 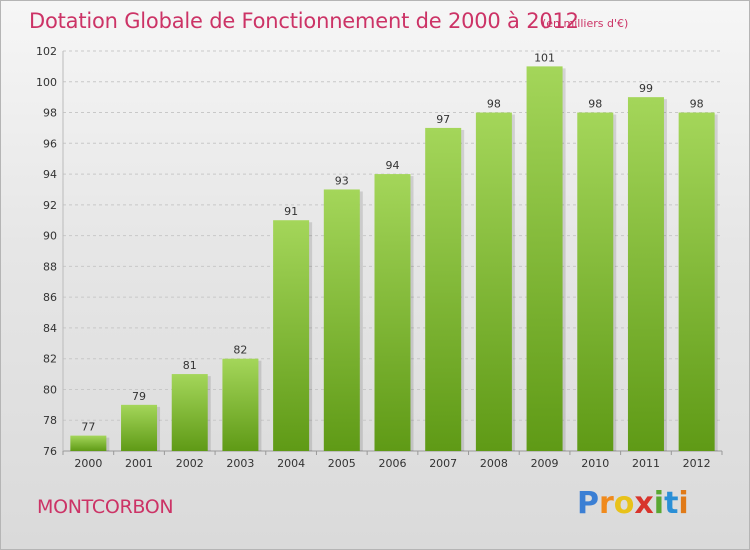 I want to click on logo-letter: r, so click(x=606, y=503).